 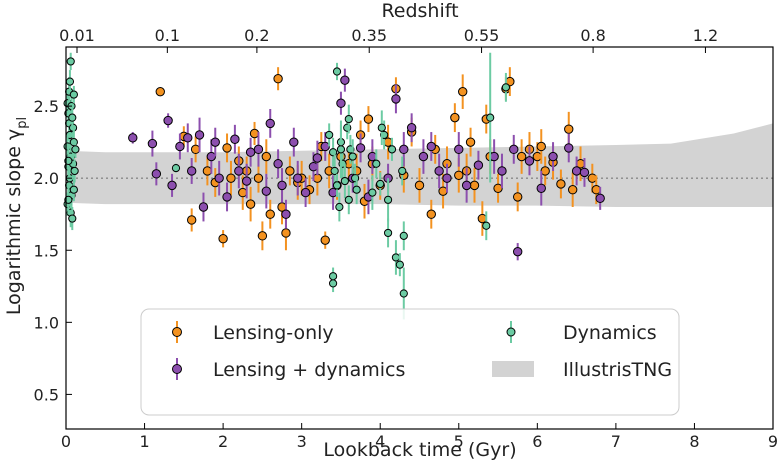 What do you see at coordinates (610, 333) in the screenshot?
I see `legend-label-dynamics: Dynamics` at bounding box center [610, 333].